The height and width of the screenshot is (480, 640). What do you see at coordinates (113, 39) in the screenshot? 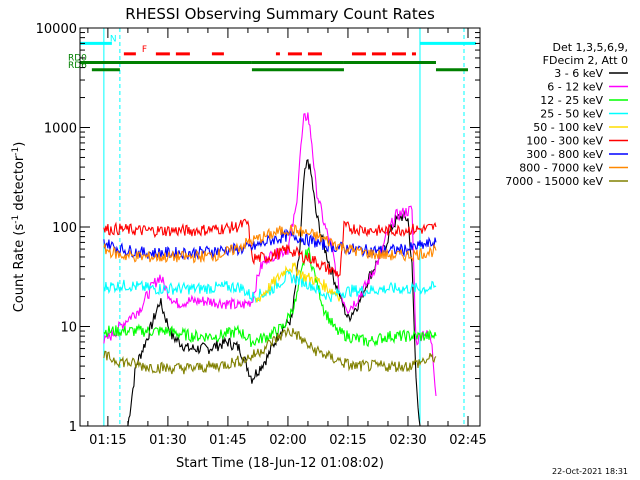
I see `flag-label-0: N` at bounding box center [113, 39].